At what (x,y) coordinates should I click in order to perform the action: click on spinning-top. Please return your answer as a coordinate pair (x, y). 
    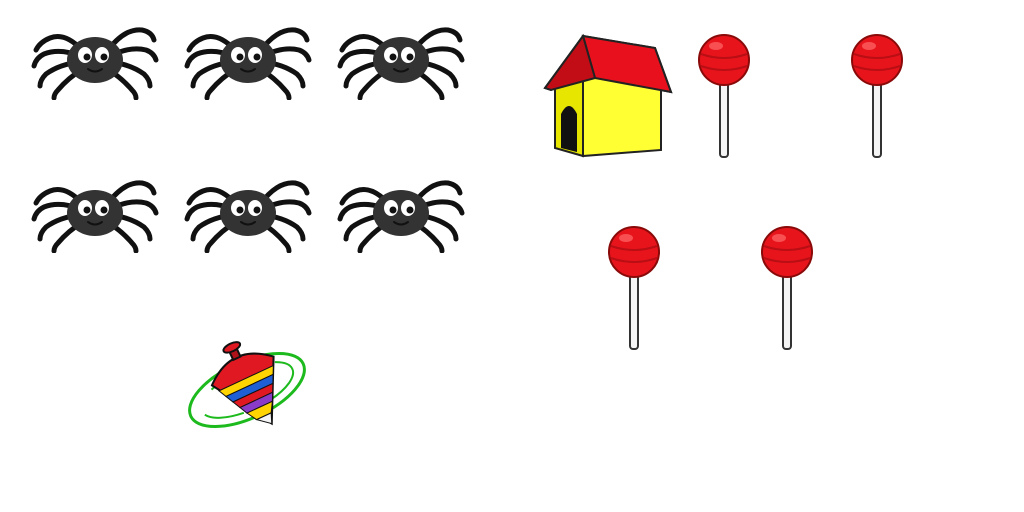
    Looking at the image, I should click on (247, 384).